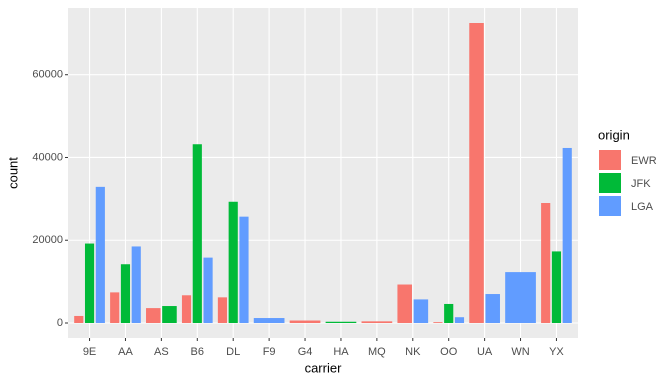  I want to click on legend-label: EWR, so click(644, 161).